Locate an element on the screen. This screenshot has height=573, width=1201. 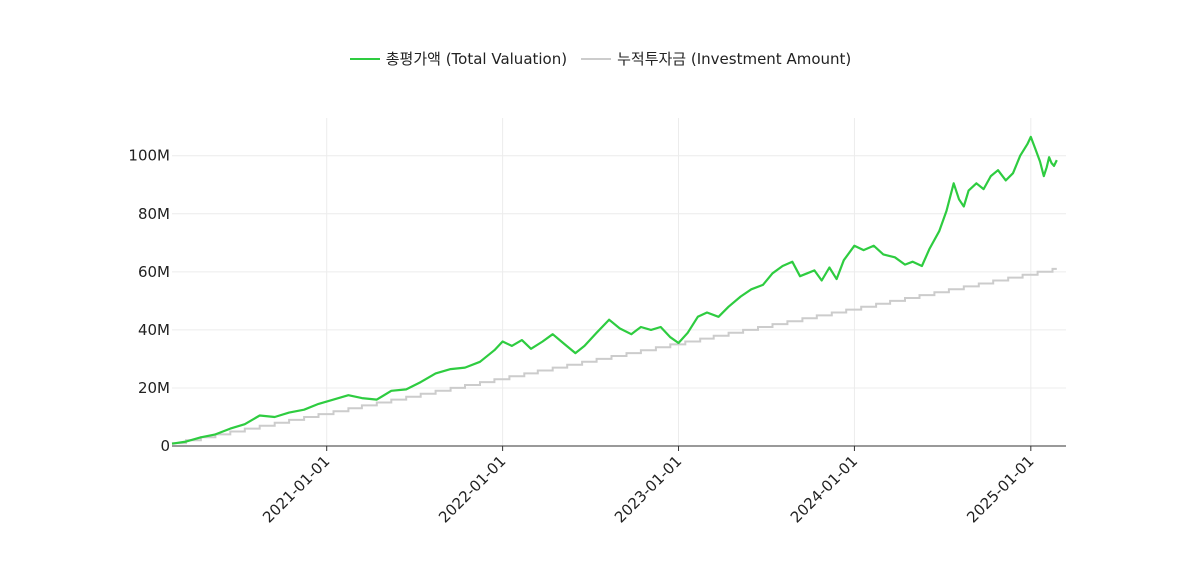
x-tick-label: 2023-01-01 is located at coordinates (648, 489).